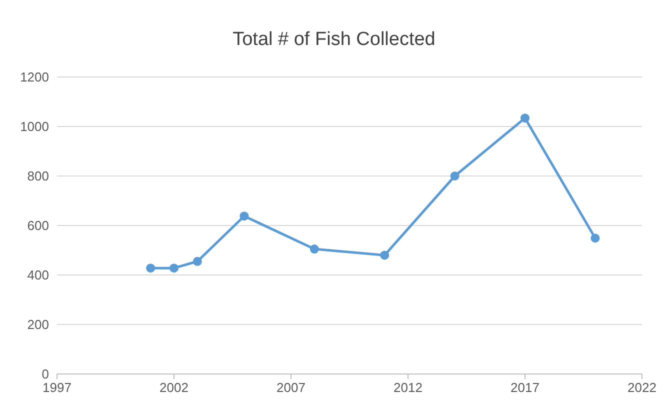 The height and width of the screenshot is (405, 668). What do you see at coordinates (174, 387) in the screenshot?
I see `x-tick-label: 2002` at bounding box center [174, 387].